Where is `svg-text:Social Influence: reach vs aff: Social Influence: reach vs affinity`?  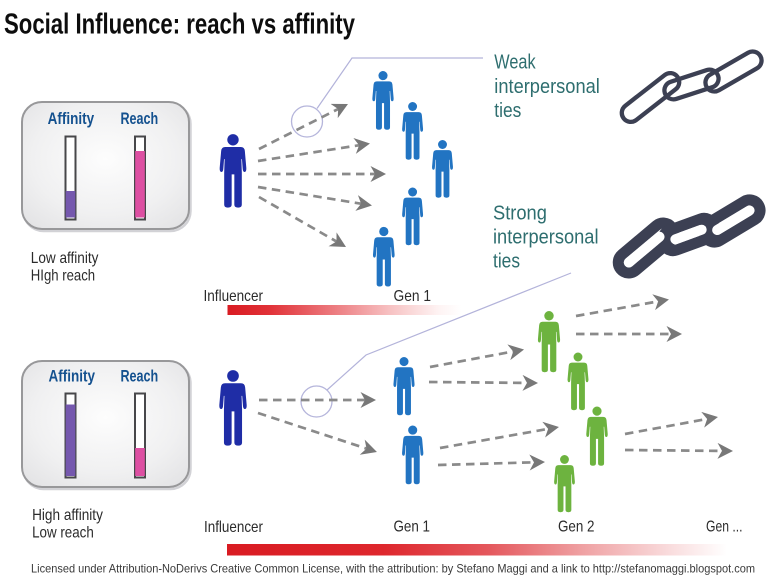 svg-text:Social Influence: reach vs aff: Social Influence: reach vs affinity is located at coordinates (179, 25).